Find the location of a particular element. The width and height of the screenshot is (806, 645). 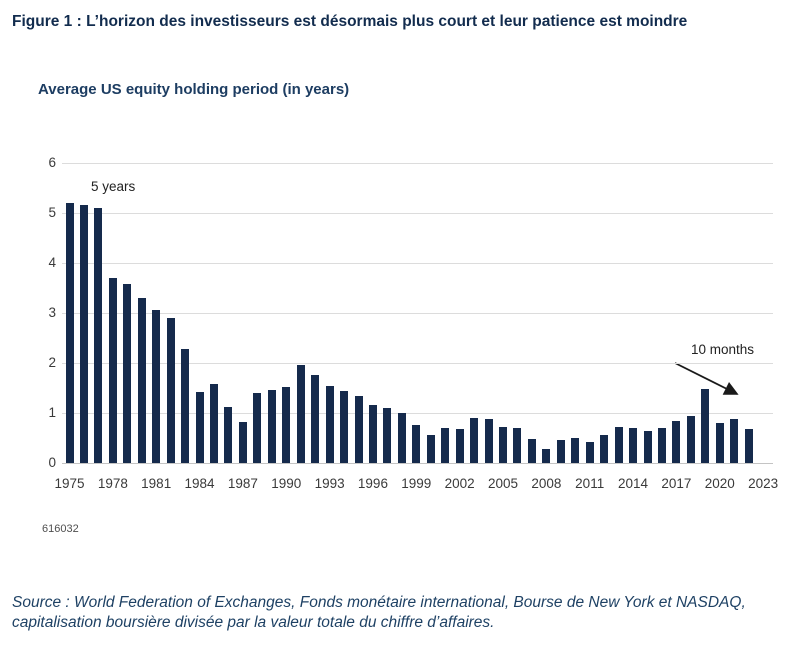

y-tick-label-4: 4 is located at coordinates (52, 262).